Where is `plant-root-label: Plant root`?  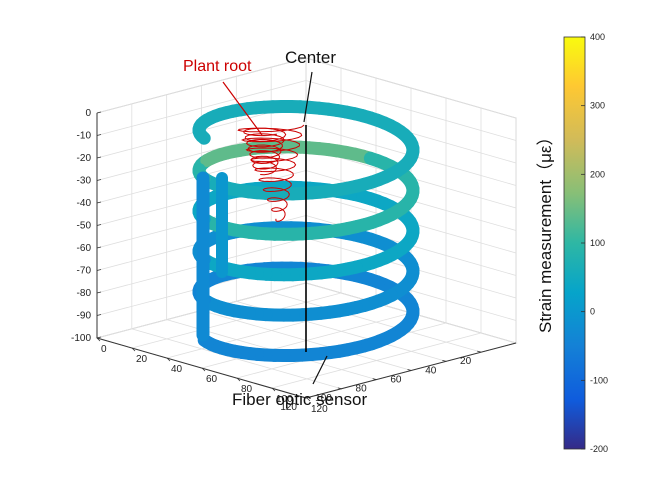
plant-root-label: Plant root is located at coordinates (217, 66).